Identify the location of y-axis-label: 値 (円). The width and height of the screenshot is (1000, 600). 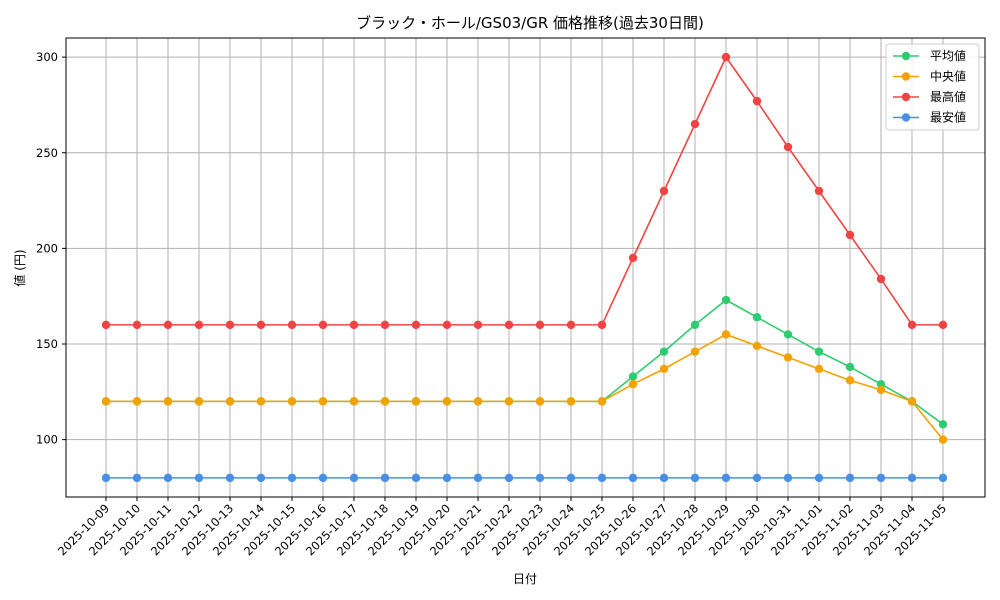
(19, 267).